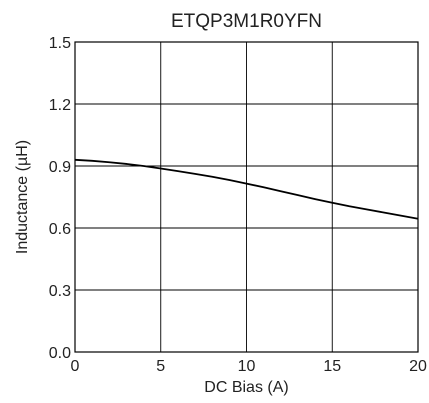 Image resolution: width=429 pixels, height=403 pixels. Describe the element at coordinates (60, 167) in the screenshot. I see `y-tick-label: 0.9` at that location.